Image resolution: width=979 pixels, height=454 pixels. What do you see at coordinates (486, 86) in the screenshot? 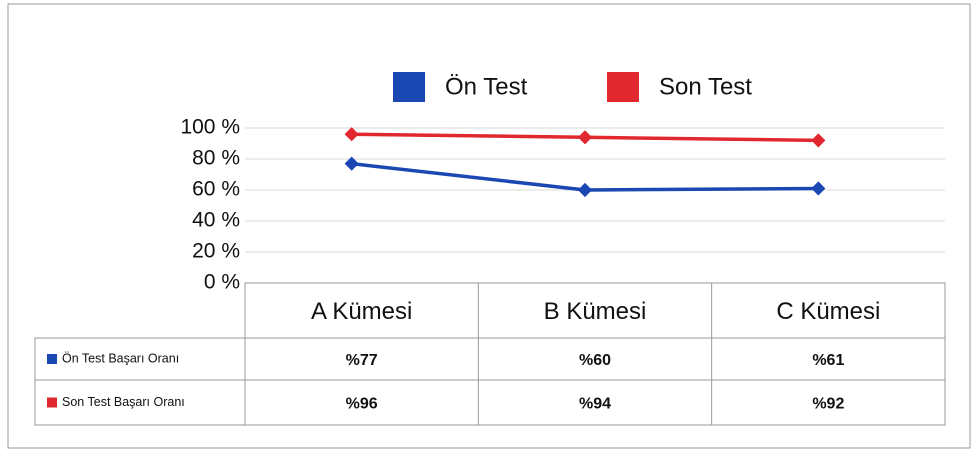
I see `legend-label: Ön Test` at bounding box center [486, 86].